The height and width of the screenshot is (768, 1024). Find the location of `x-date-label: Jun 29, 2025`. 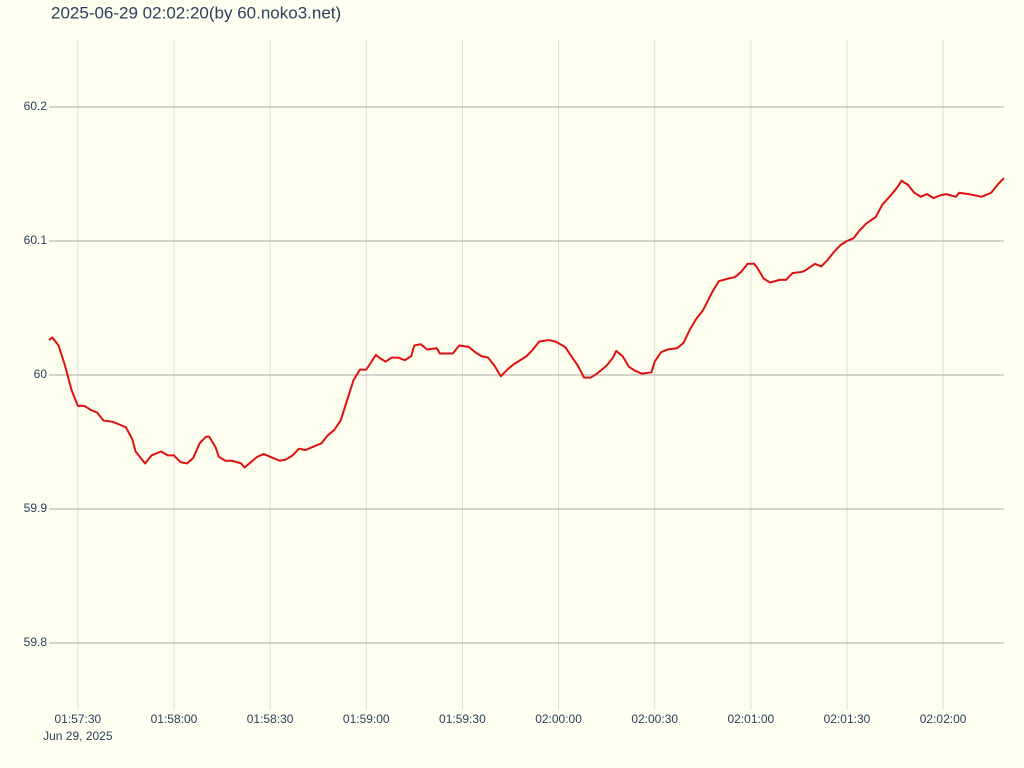

x-date-label: Jun 29, 2025 is located at coordinates (78, 736).